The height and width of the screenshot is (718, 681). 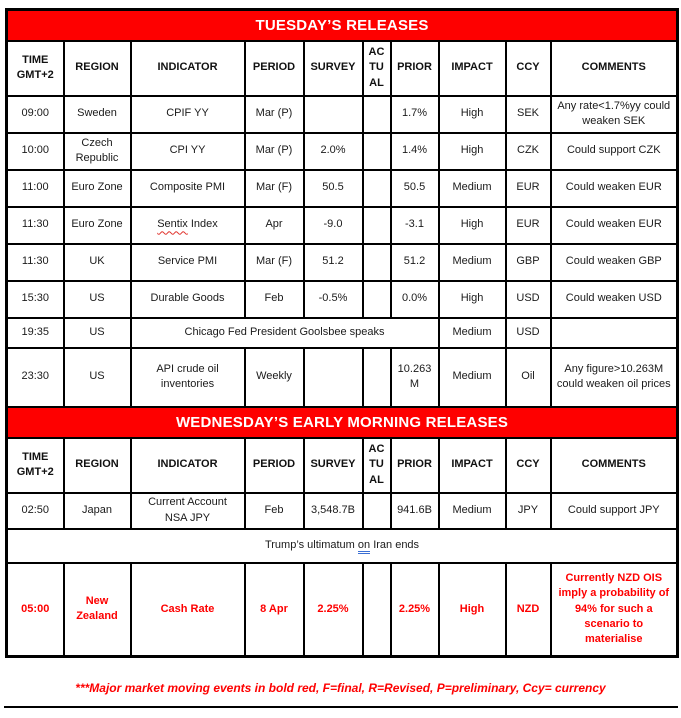 I want to click on col-header-ccy: CCY, so click(x=528, y=68).